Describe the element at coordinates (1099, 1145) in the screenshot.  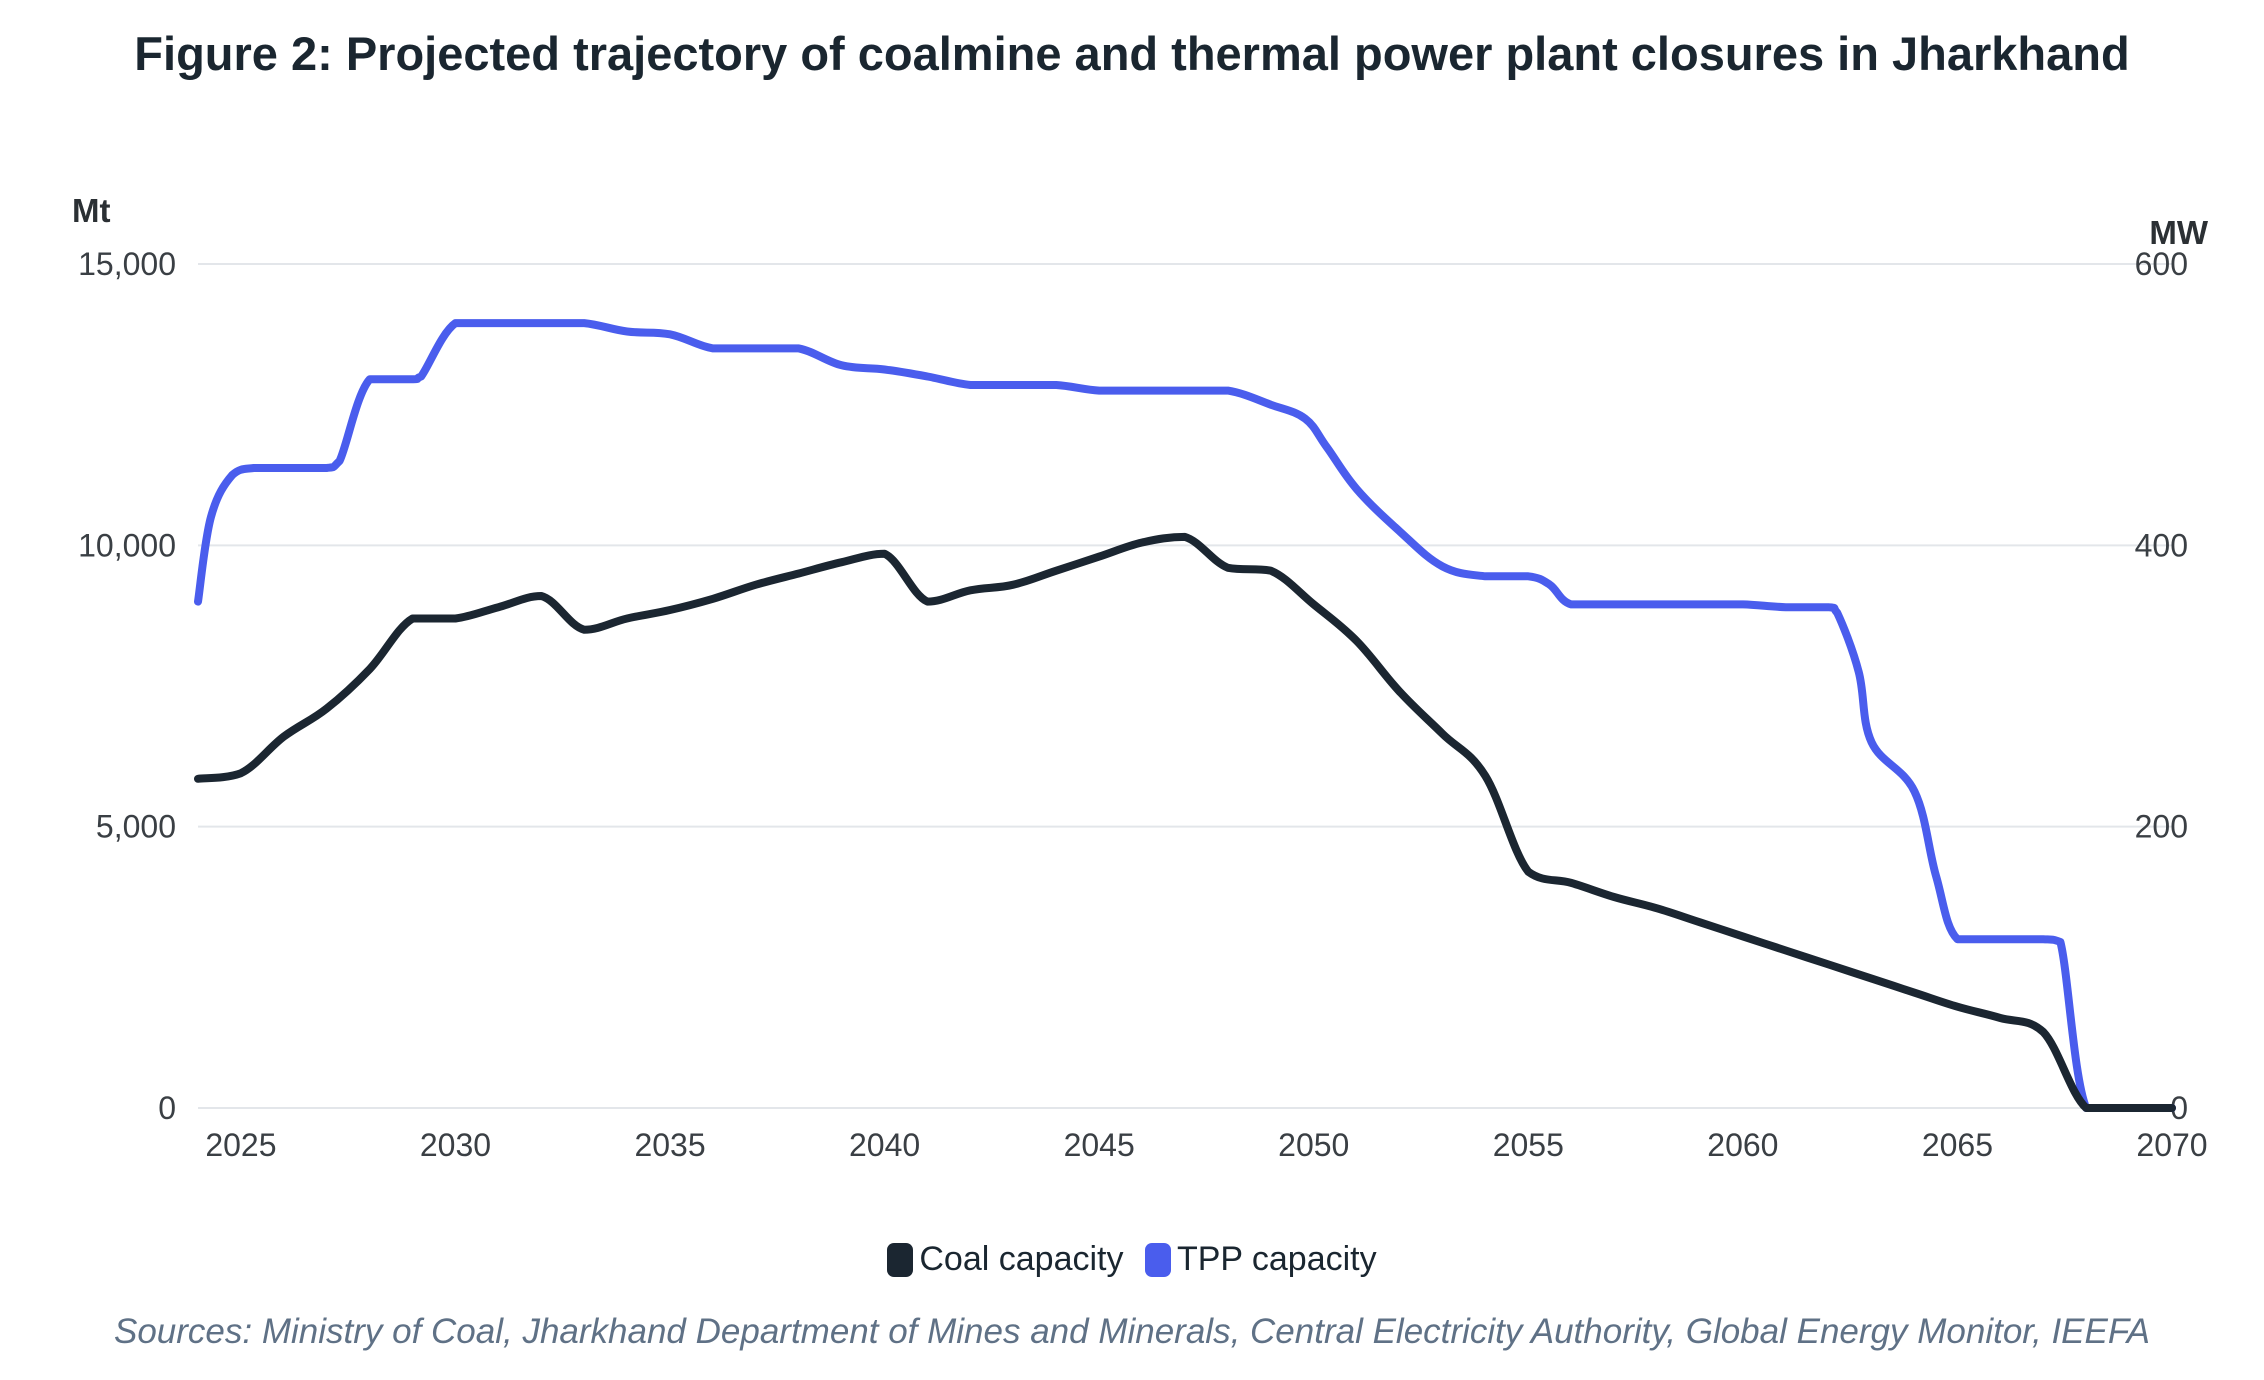
I see `x-tick-label: 2045` at that location.